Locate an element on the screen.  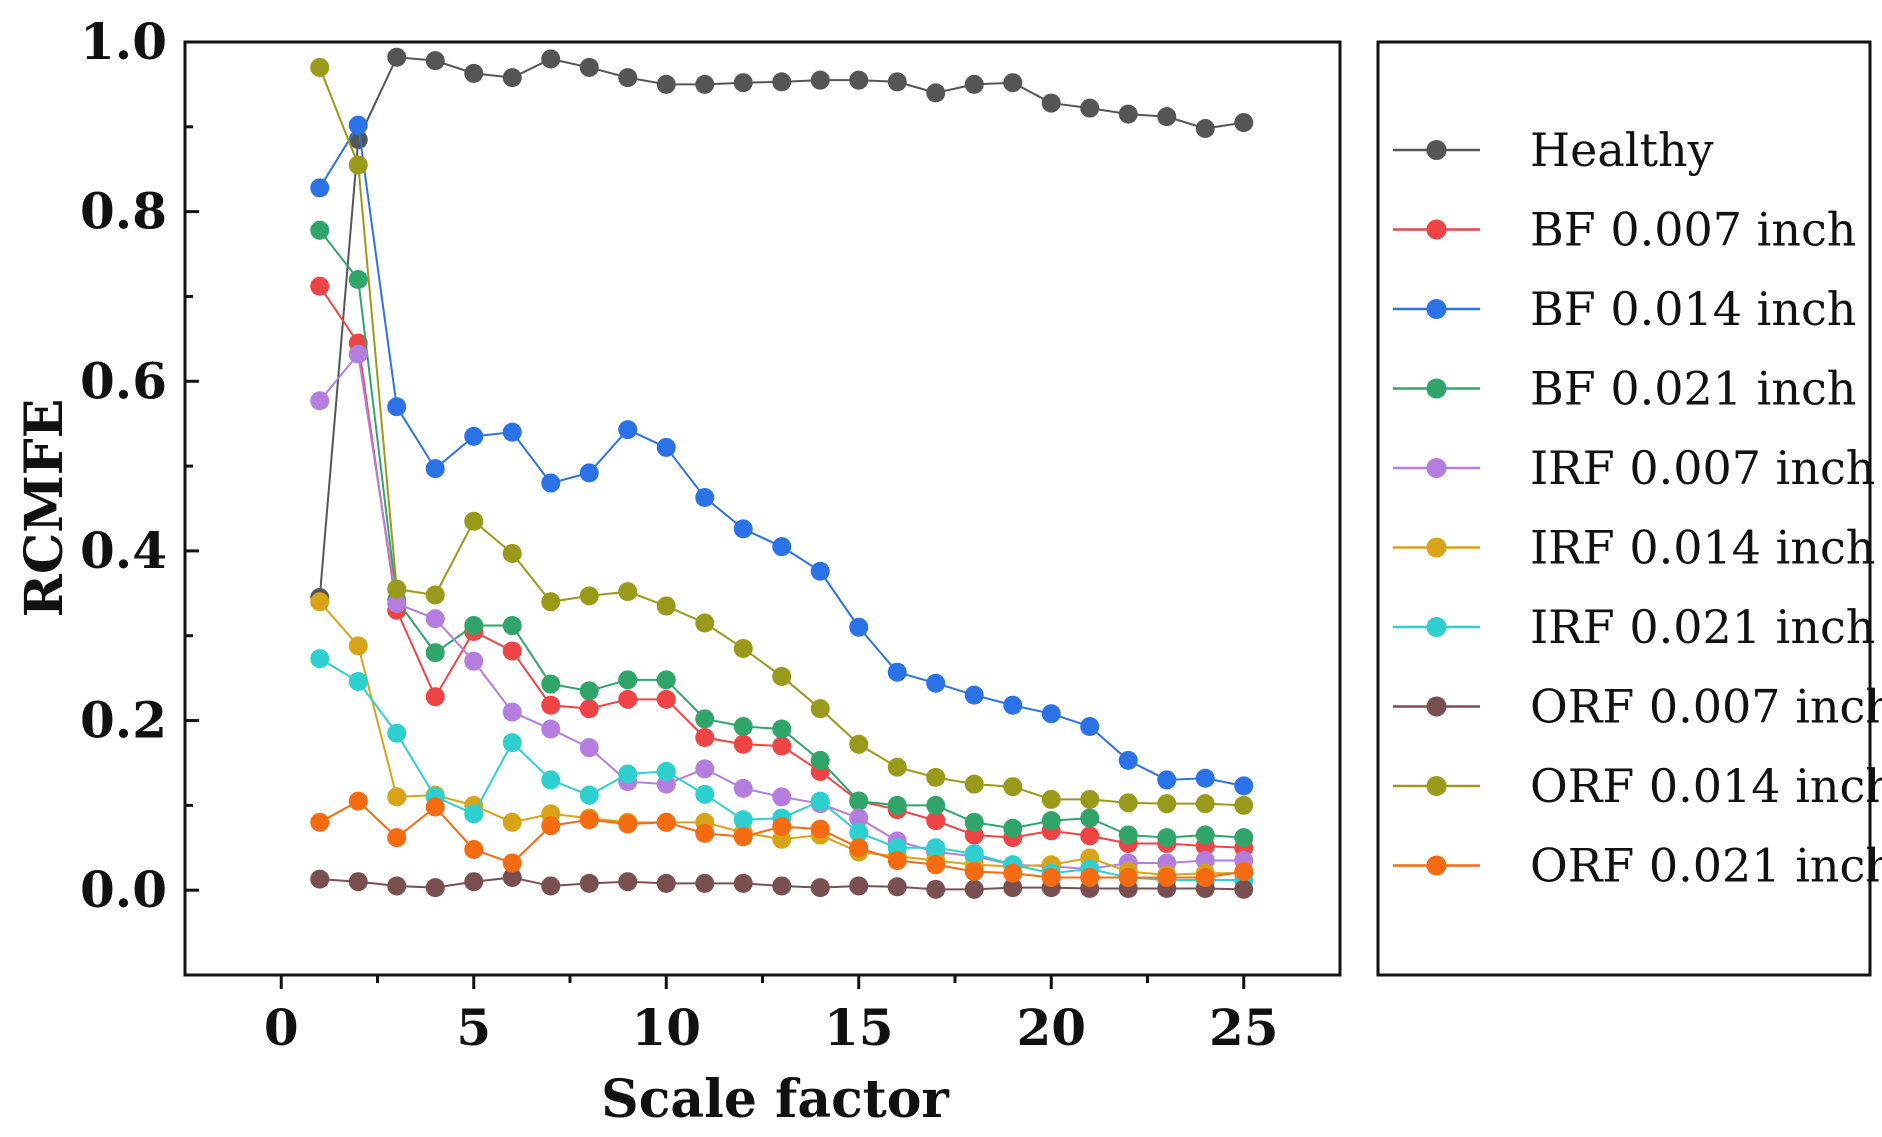
legend-item: IRF 0.014 inch is located at coordinates (1634, 548).